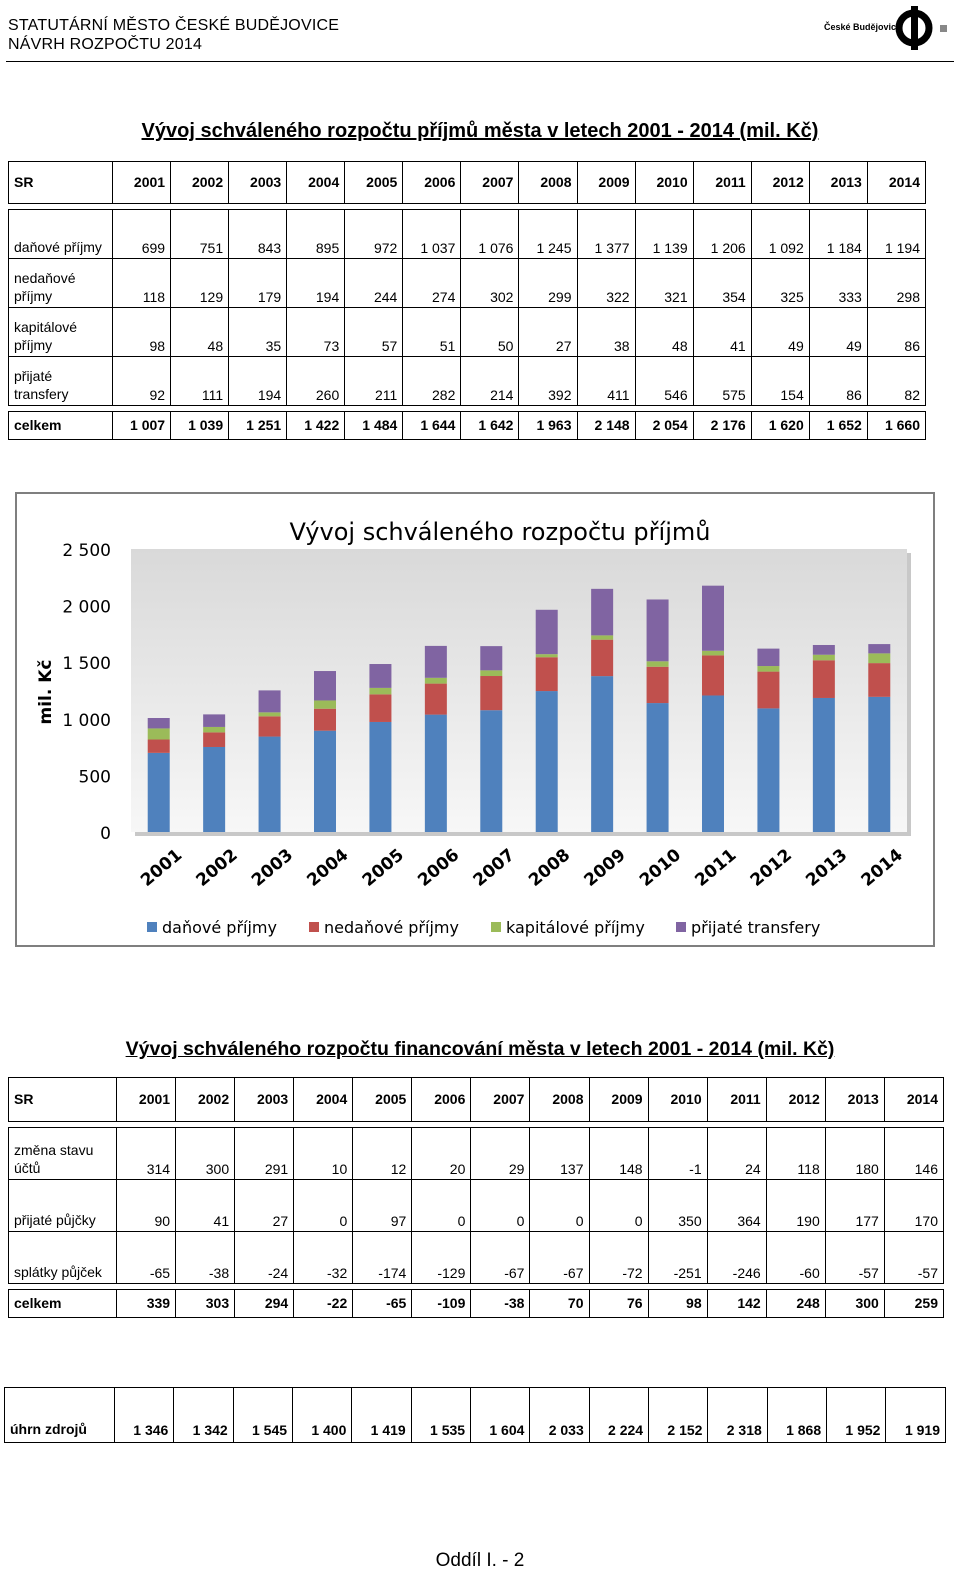 This screenshot has width=960, height=1583. What do you see at coordinates (736, 1099) in the screenshot?
I see `year-header: 2011` at bounding box center [736, 1099].